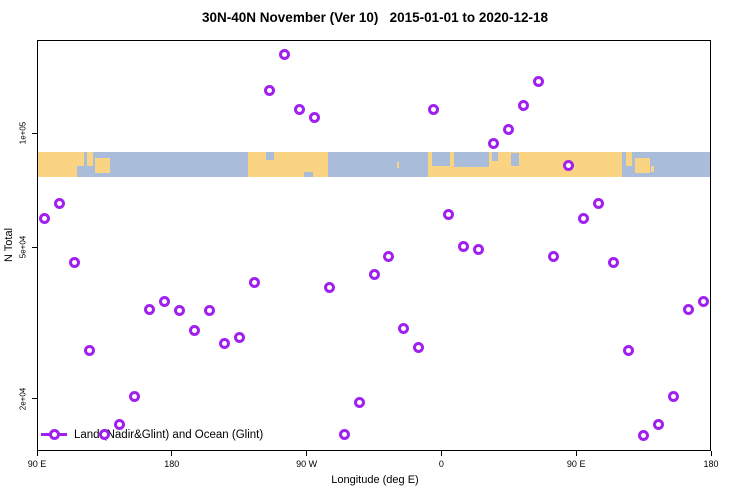  I want to click on x-tick-label: 0, so click(441, 464).